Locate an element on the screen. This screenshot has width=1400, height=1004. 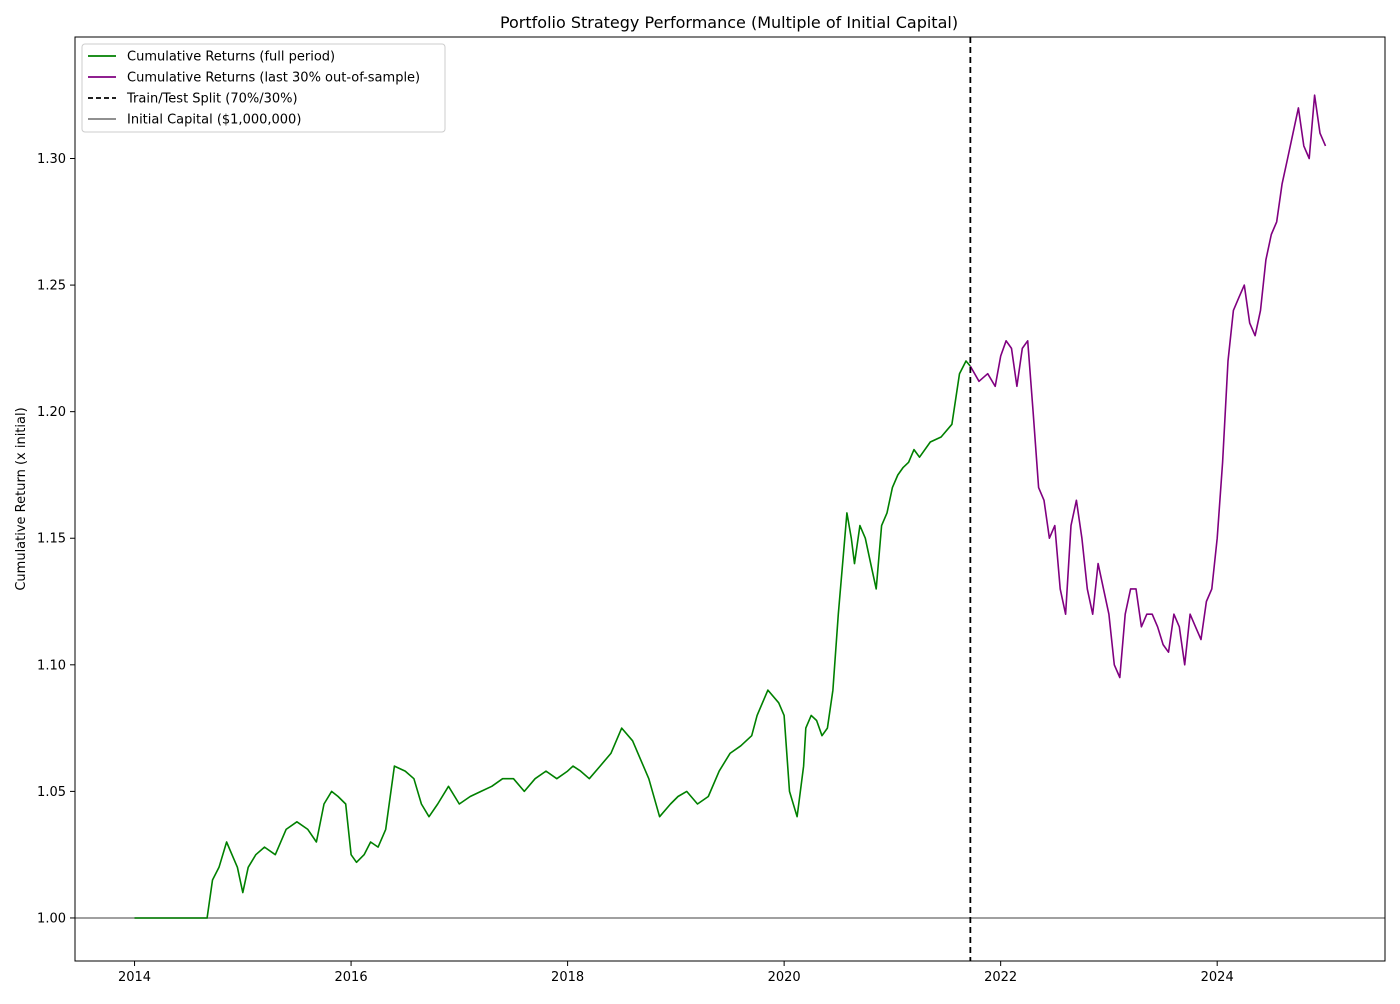
x-tick-label: 2016 is located at coordinates (351, 977).